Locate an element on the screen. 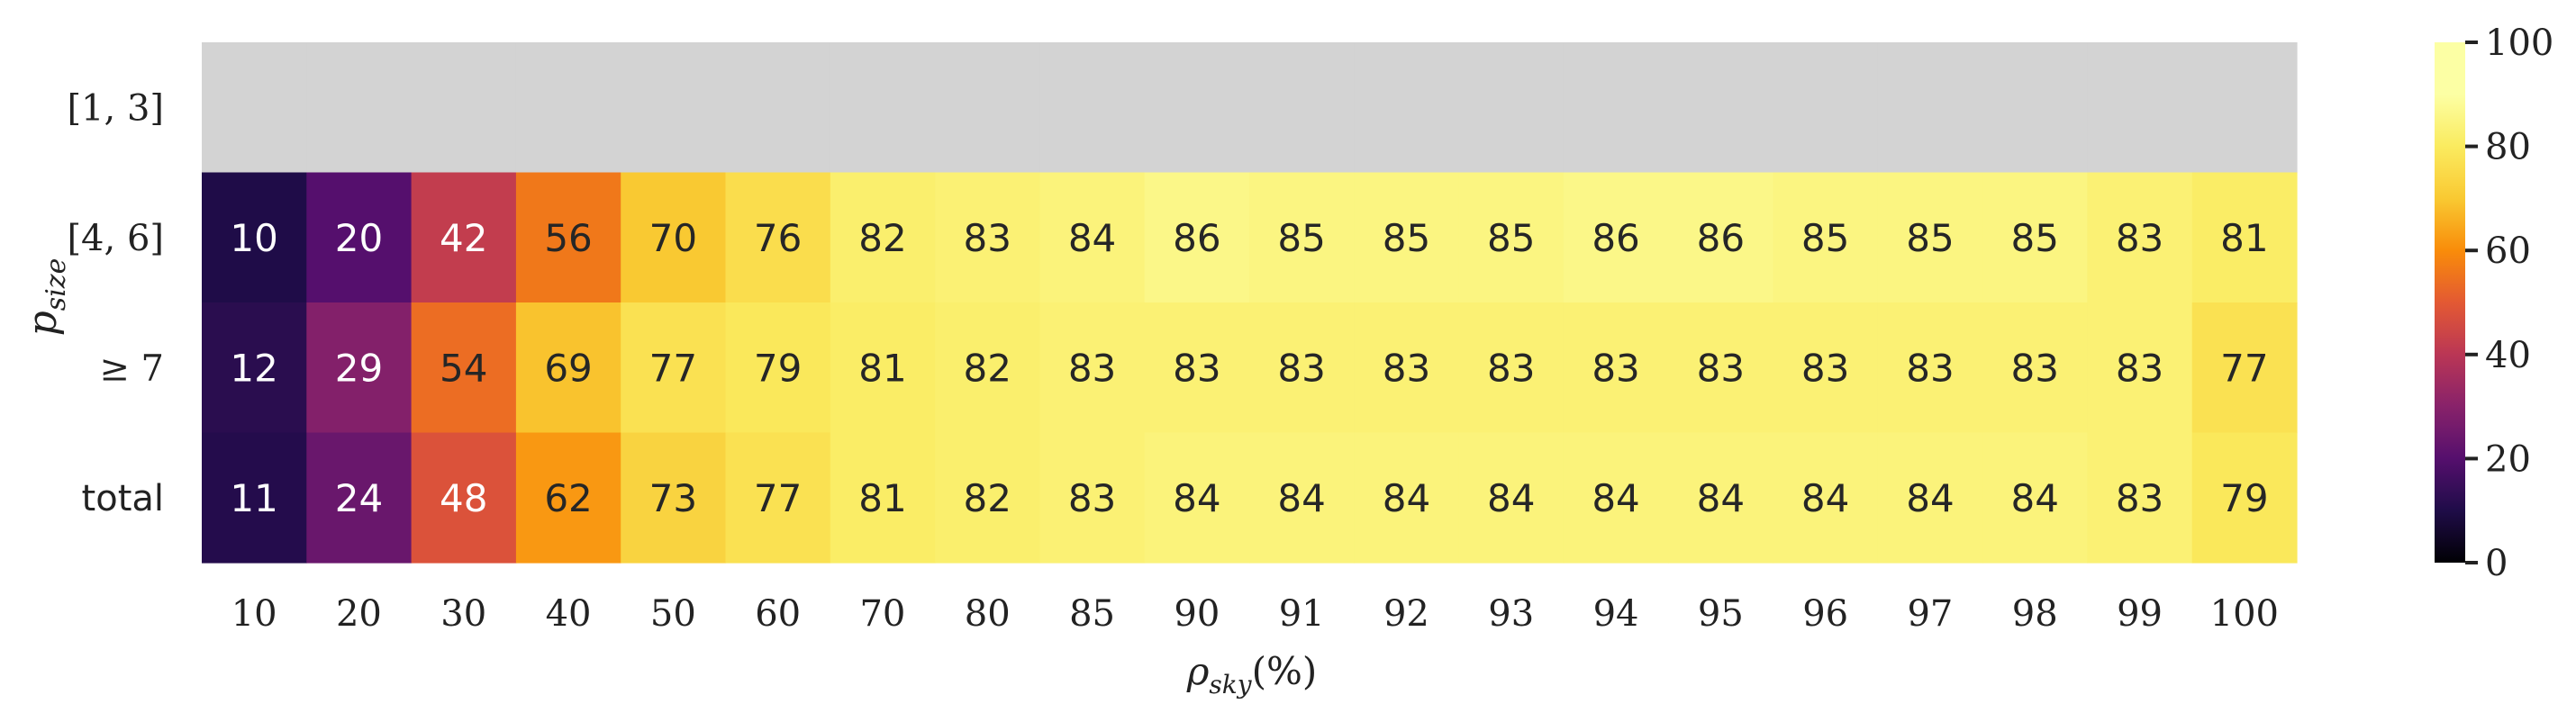  x-tick-label: 96 is located at coordinates (1825, 614).